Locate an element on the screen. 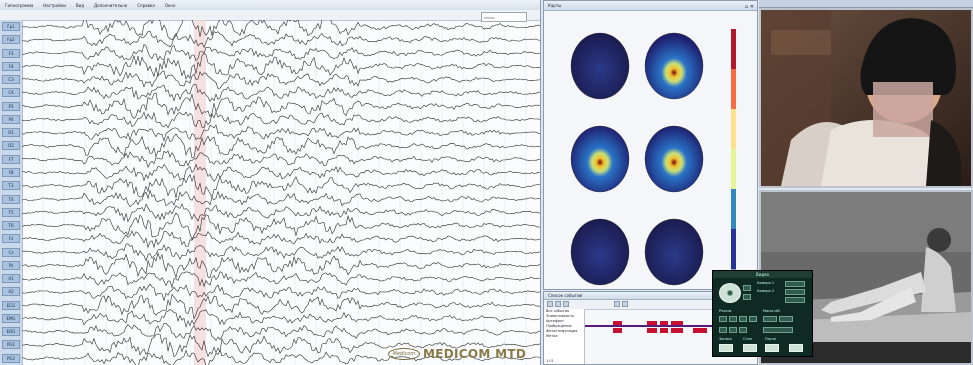 The image size is (973, 365). channel-label: A2 is located at coordinates (11, 292).